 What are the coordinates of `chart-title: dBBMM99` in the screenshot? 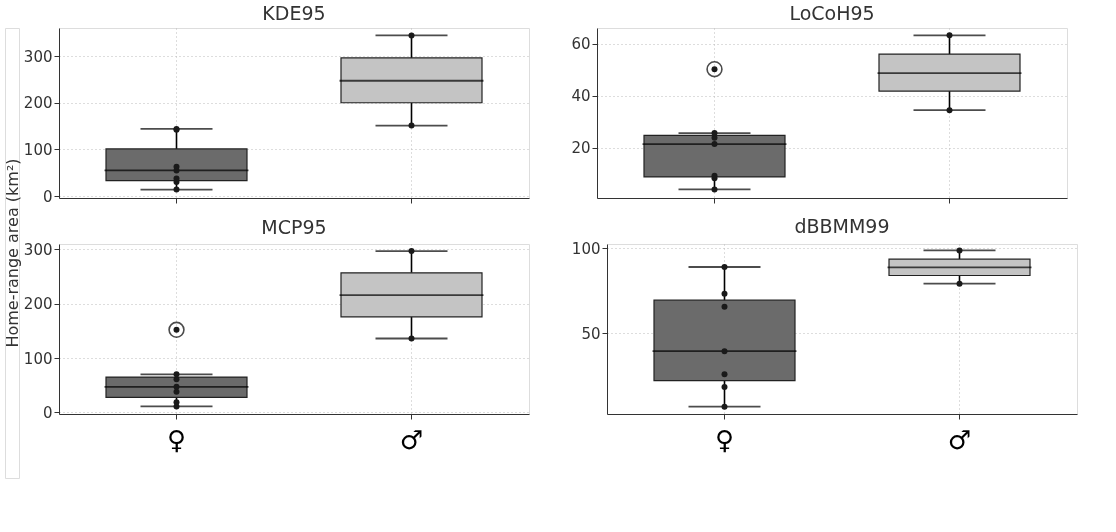 It's located at (842, 226).